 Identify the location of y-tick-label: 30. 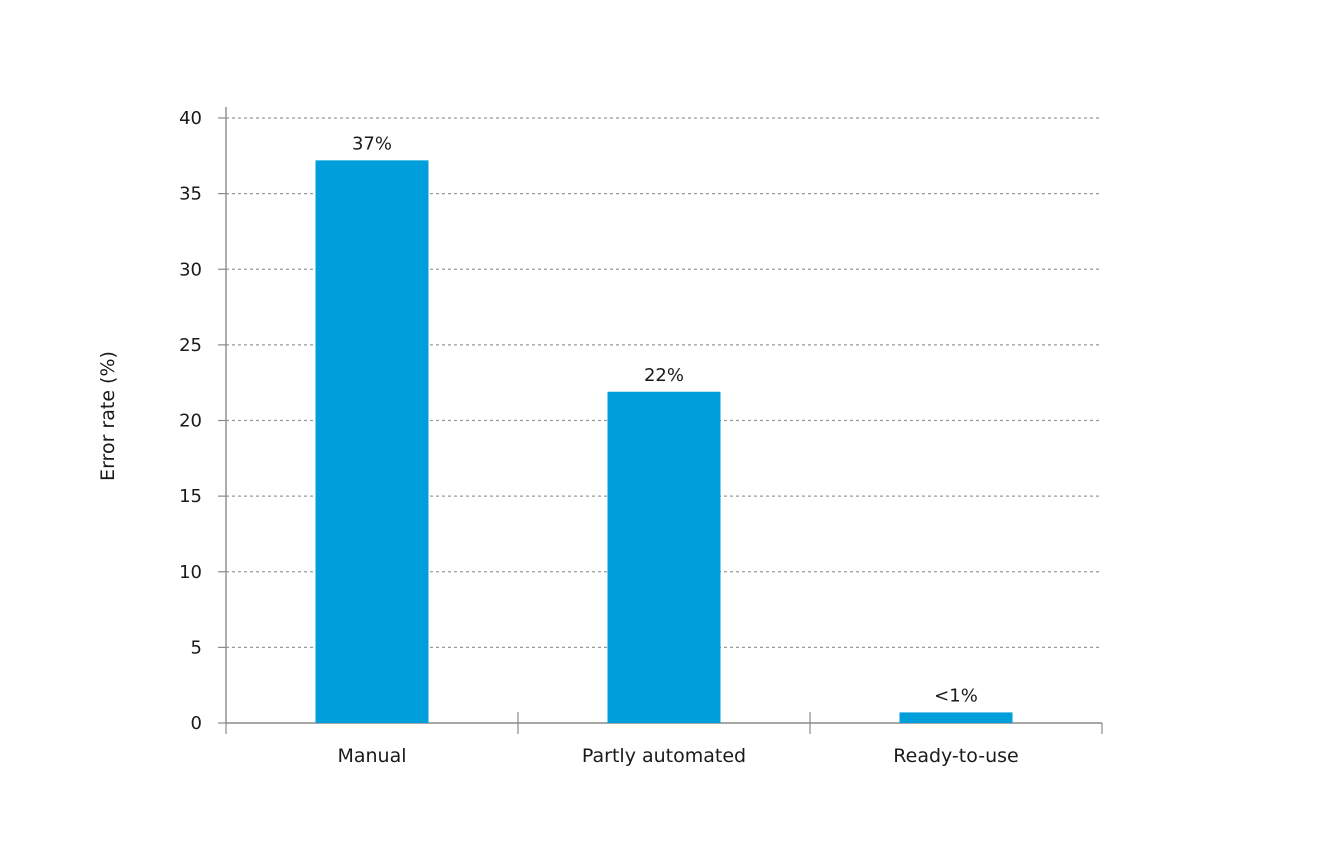
(190, 269).